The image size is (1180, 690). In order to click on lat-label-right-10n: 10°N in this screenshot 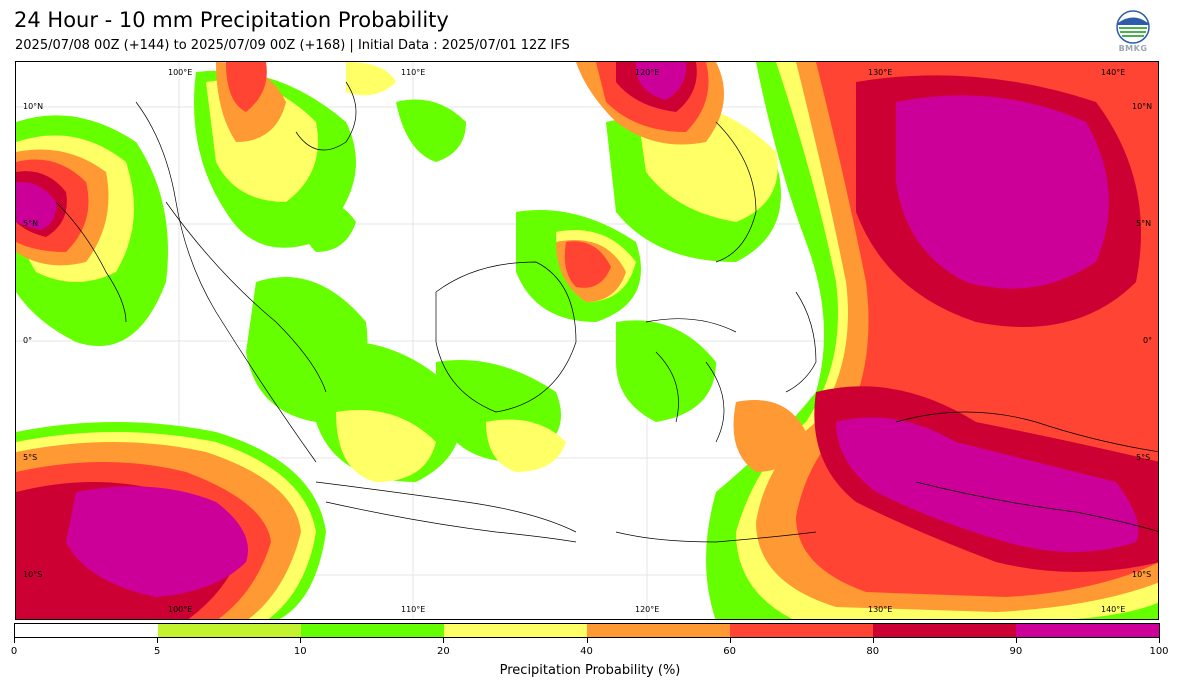, I will do `click(1142, 106)`.